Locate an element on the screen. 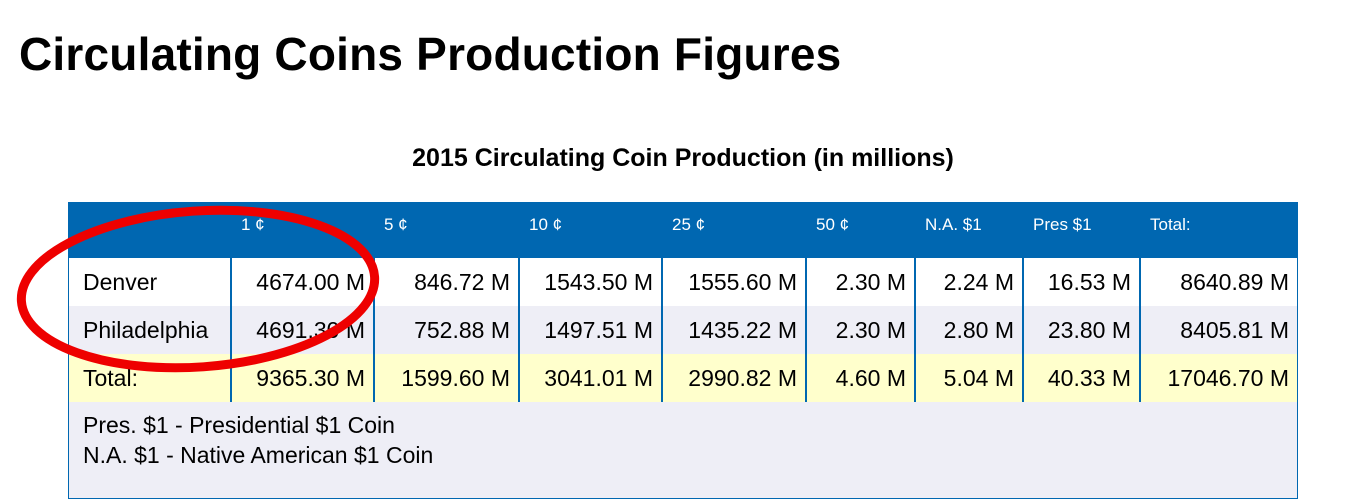 This screenshot has width=1349, height=501. table-cell: 4.60 M is located at coordinates (860, 378).